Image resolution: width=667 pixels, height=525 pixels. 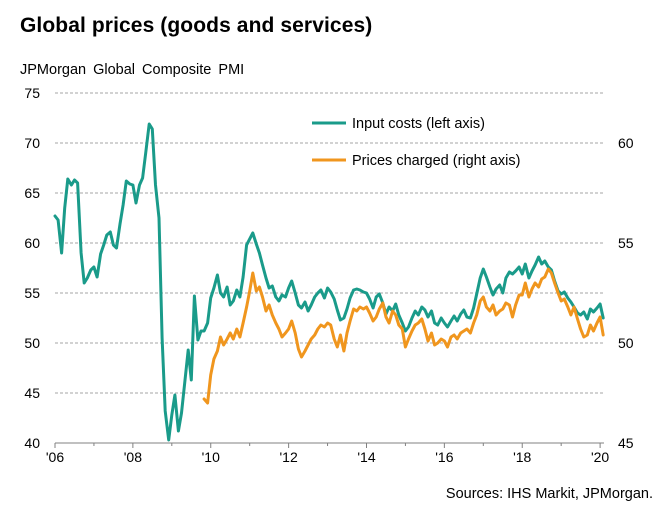 I want to click on left-tick-label: 50, so click(x=32, y=343).